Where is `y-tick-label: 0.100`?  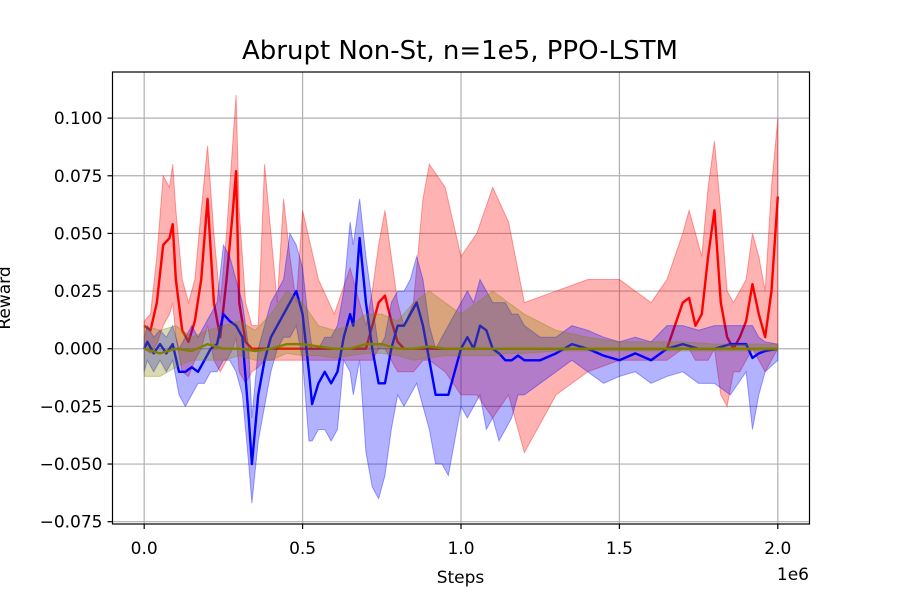
y-tick-label: 0.100 is located at coordinates (78, 119).